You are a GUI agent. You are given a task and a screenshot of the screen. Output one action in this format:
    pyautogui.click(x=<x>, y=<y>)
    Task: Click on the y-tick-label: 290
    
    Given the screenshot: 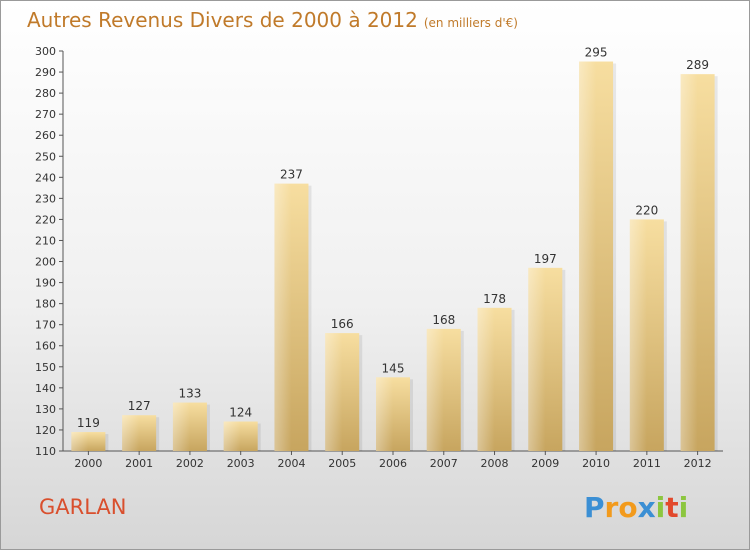 What is the action you would take?
    pyautogui.click(x=45, y=72)
    